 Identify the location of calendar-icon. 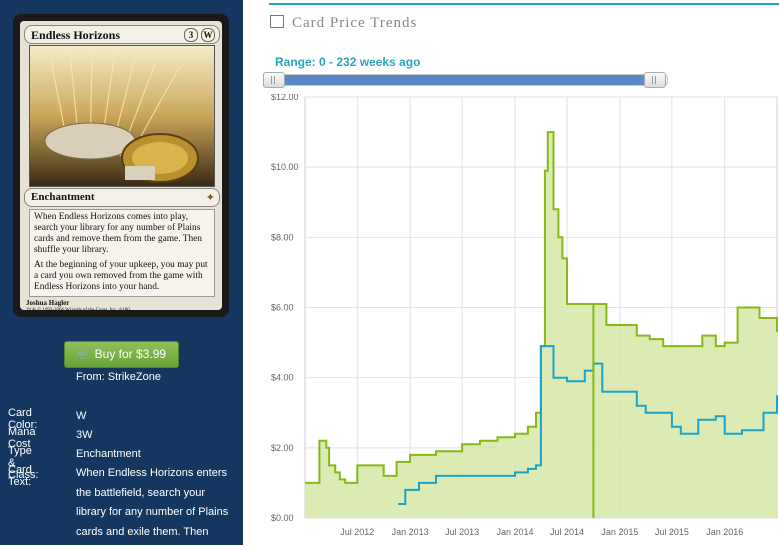
(277, 21).